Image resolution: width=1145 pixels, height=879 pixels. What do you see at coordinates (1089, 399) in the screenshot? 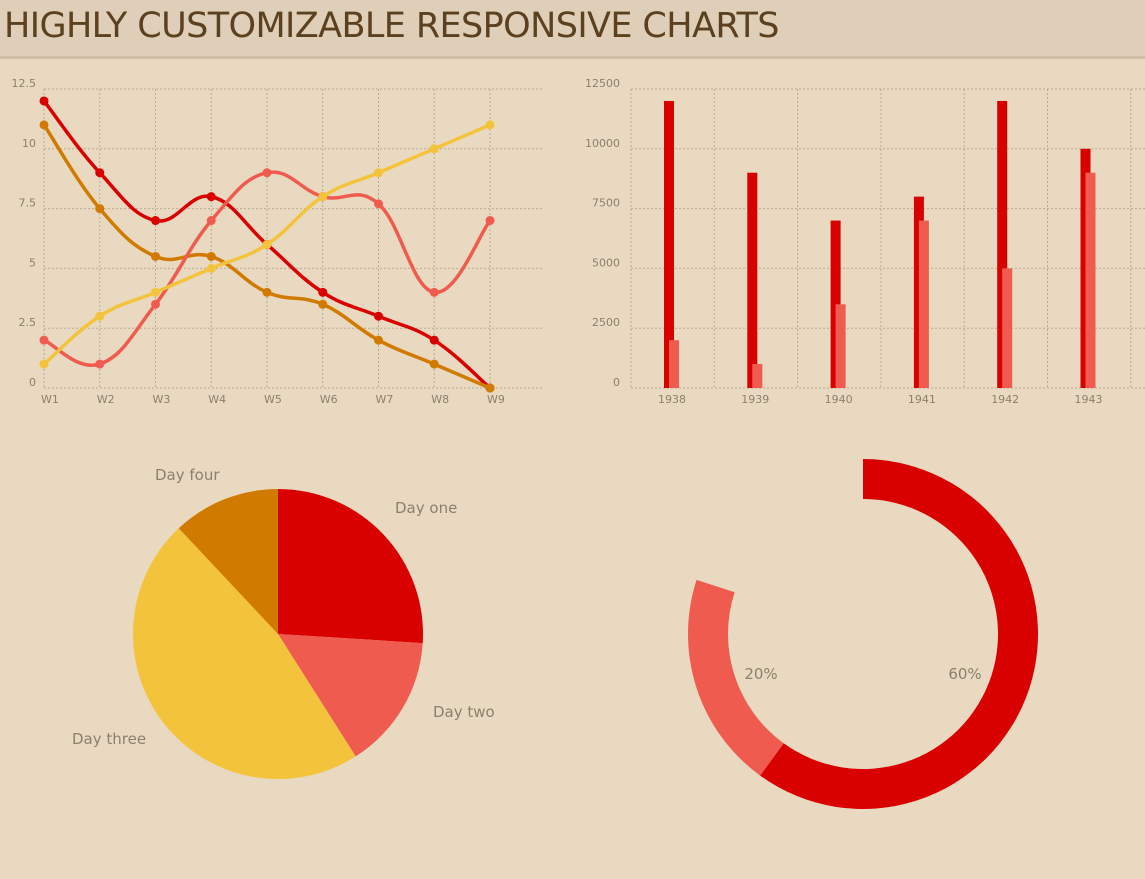
I see `x-tick-label: 1943` at bounding box center [1089, 399].